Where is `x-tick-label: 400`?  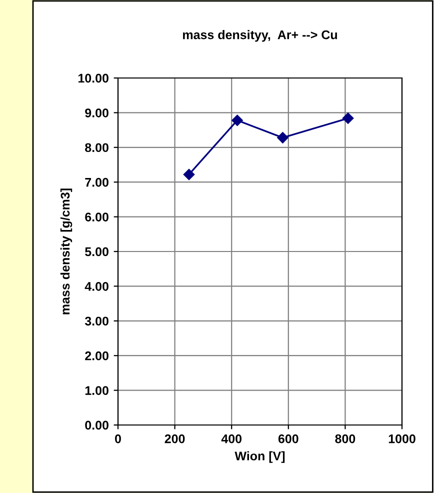 x-tick-label: 400 is located at coordinates (231, 439).